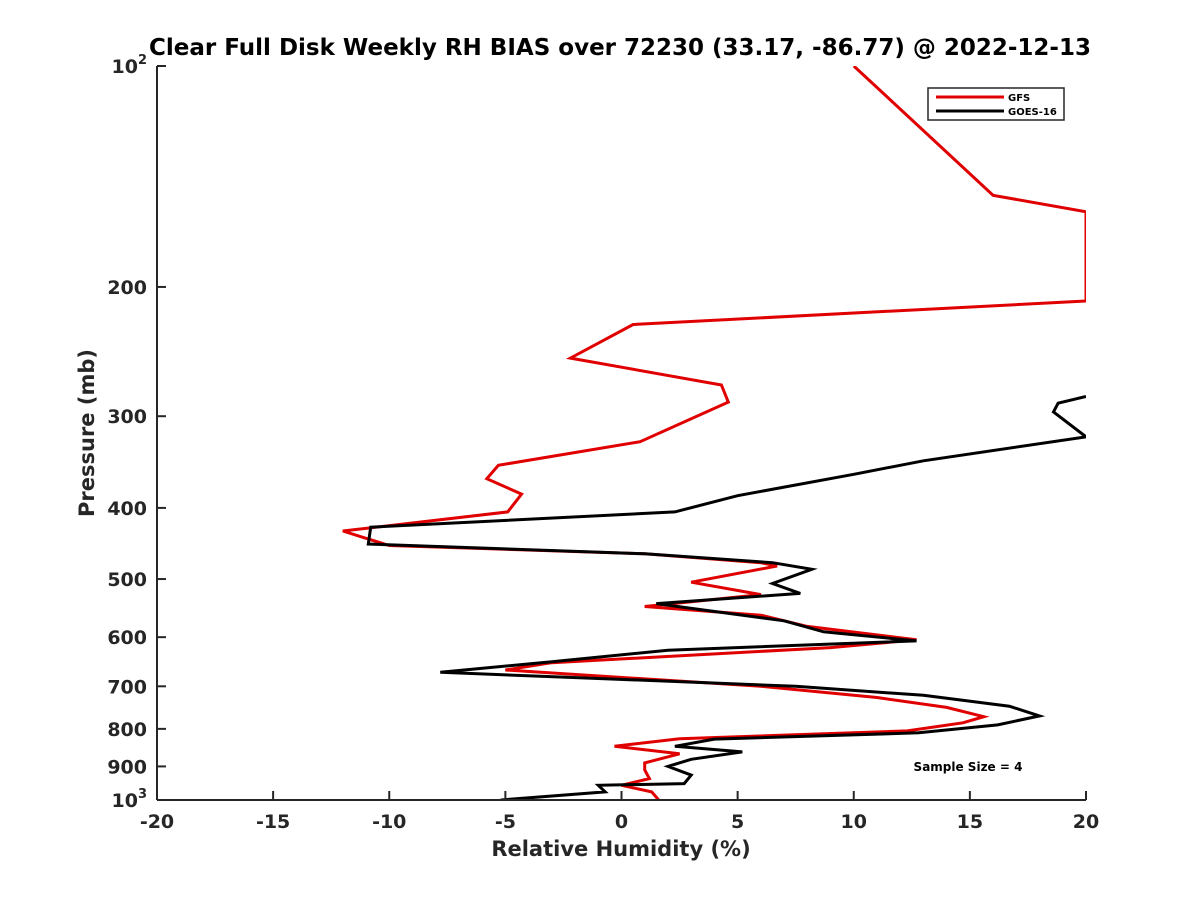  I want to click on y-tick-label: 600, so click(127, 638).